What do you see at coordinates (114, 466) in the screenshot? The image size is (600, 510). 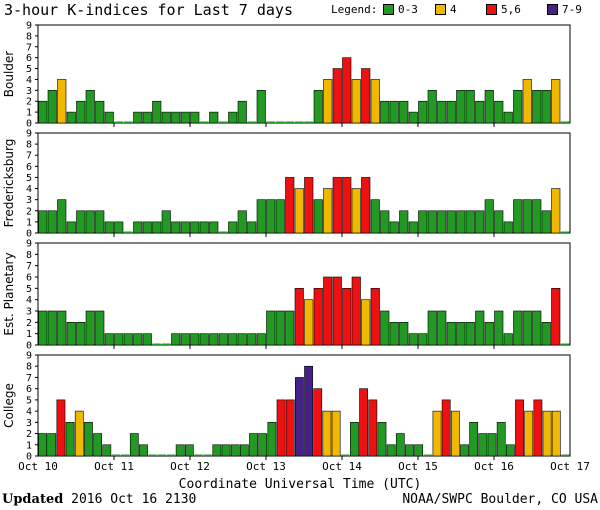 I see `x-tick-label: Oct 11` at bounding box center [114, 466].